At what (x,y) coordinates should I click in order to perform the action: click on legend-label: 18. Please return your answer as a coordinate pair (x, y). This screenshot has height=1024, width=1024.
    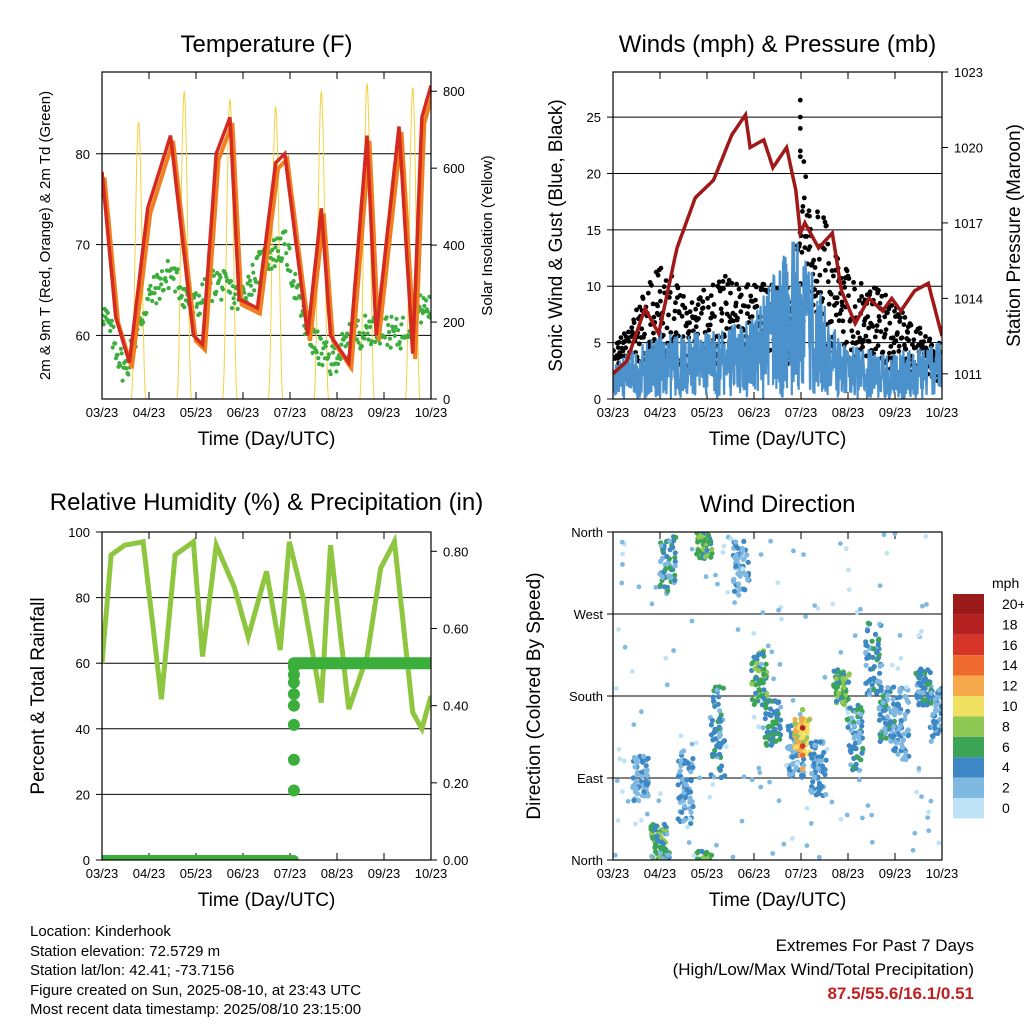
    Looking at the image, I should click on (1010, 624).